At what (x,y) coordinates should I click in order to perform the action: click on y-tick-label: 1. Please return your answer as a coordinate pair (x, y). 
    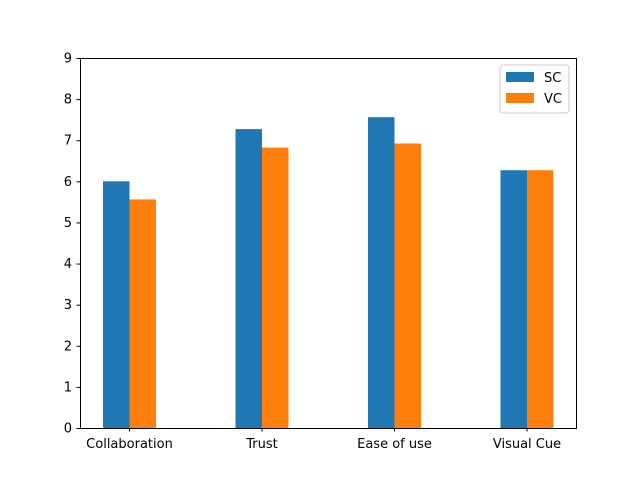
    Looking at the image, I should click on (68, 387).